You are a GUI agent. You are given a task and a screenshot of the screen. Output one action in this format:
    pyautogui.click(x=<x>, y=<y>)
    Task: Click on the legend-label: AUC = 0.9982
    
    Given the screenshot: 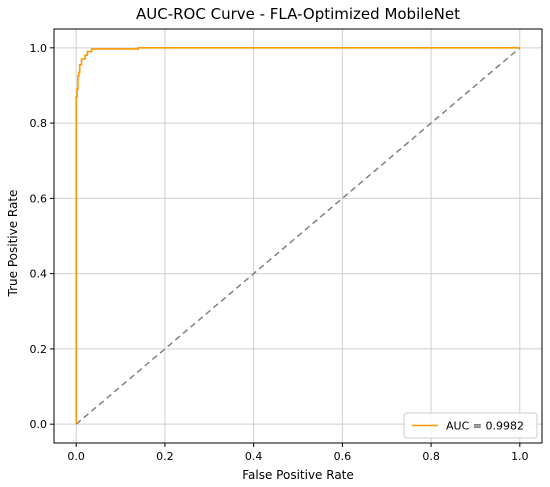 What is the action you would take?
    pyautogui.click(x=485, y=426)
    